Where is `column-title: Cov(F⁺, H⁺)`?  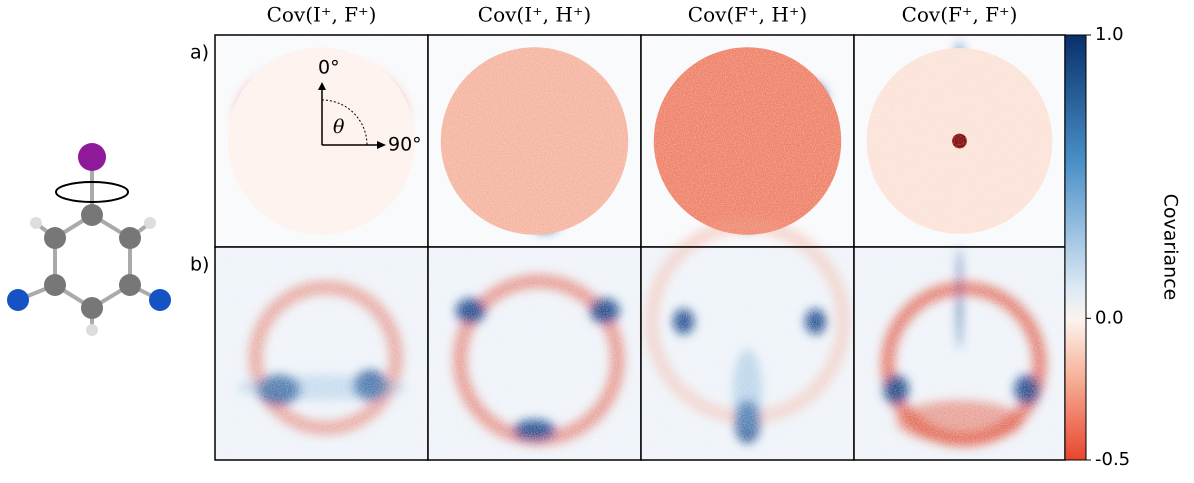
column-title: Cov(F⁺, H⁺) is located at coordinates (747, 15).